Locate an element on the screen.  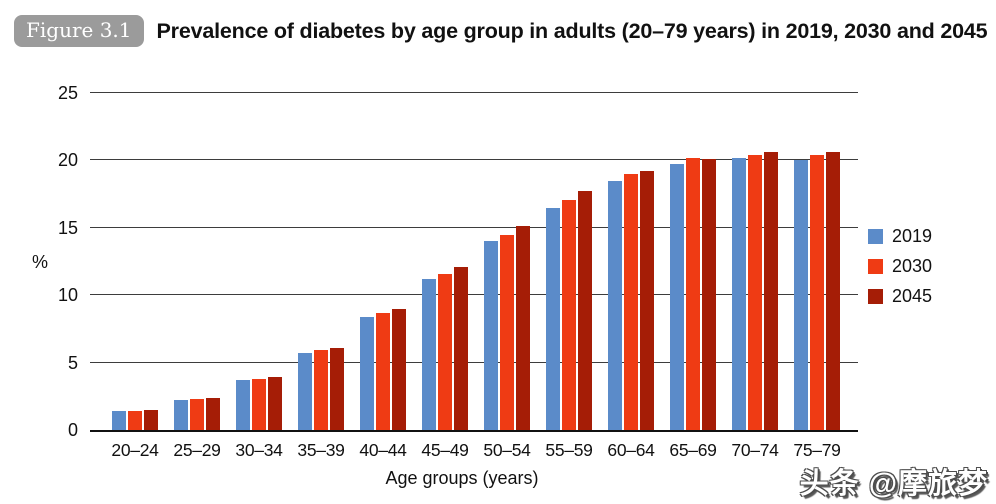
x-tick-label-75-79: 75–79 is located at coordinates (817, 450).